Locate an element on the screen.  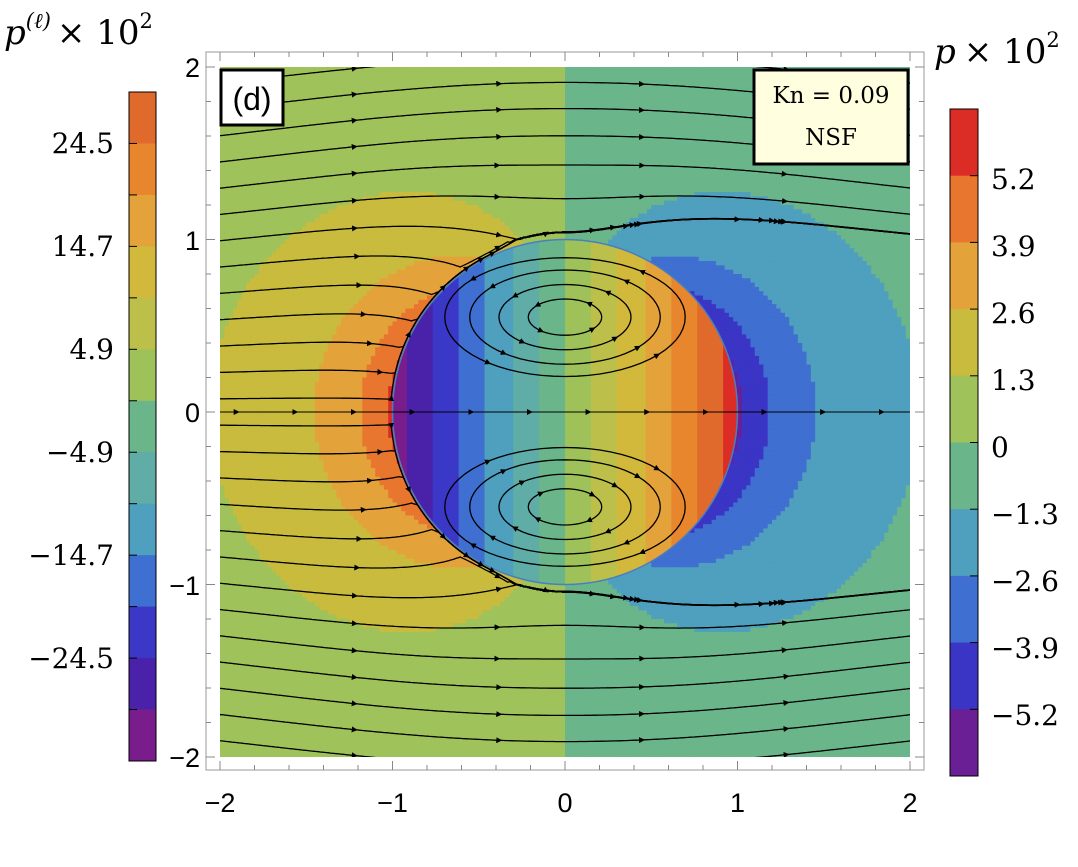
left-colorbar-title: p(ℓ) × 102 is located at coordinates (78, 31).